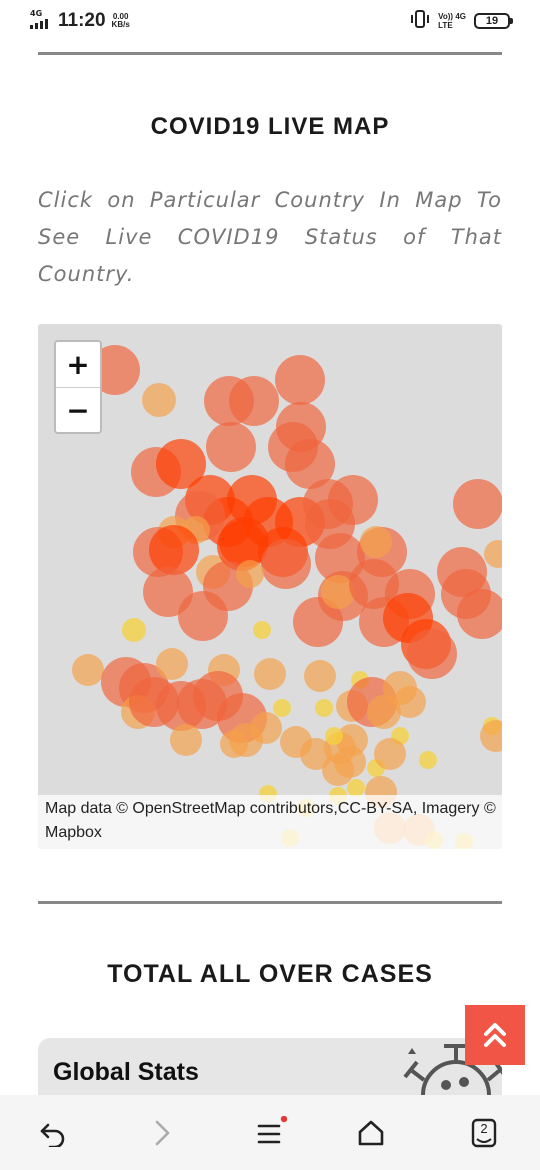 This screenshot has height=1170, width=540. I want to click on undo-arrow-icon, so click(52, 1135).